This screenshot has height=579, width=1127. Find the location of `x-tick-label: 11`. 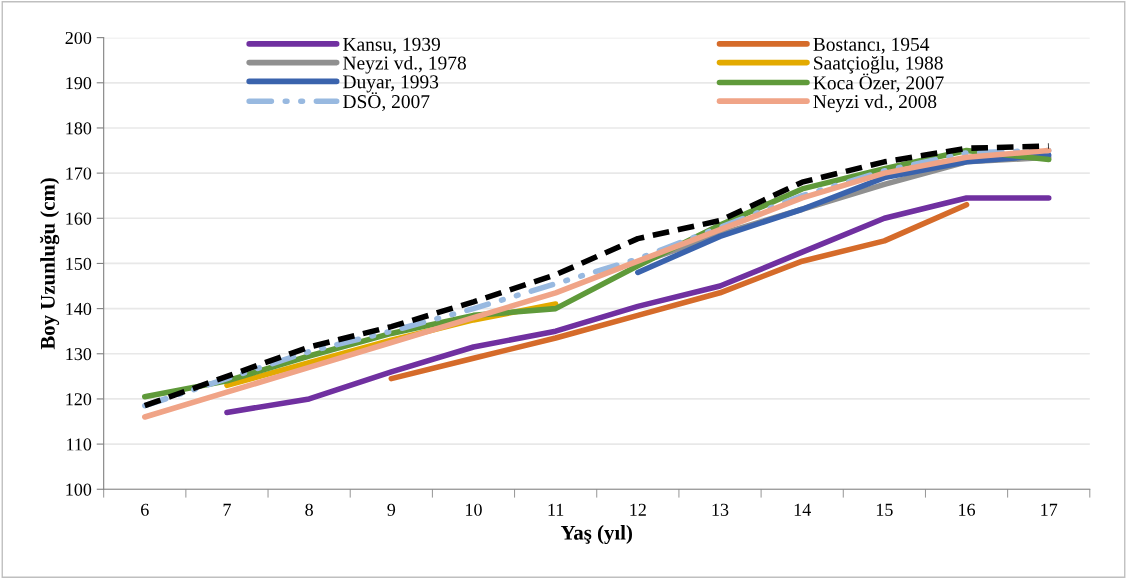

x-tick-label: 11 is located at coordinates (556, 509).